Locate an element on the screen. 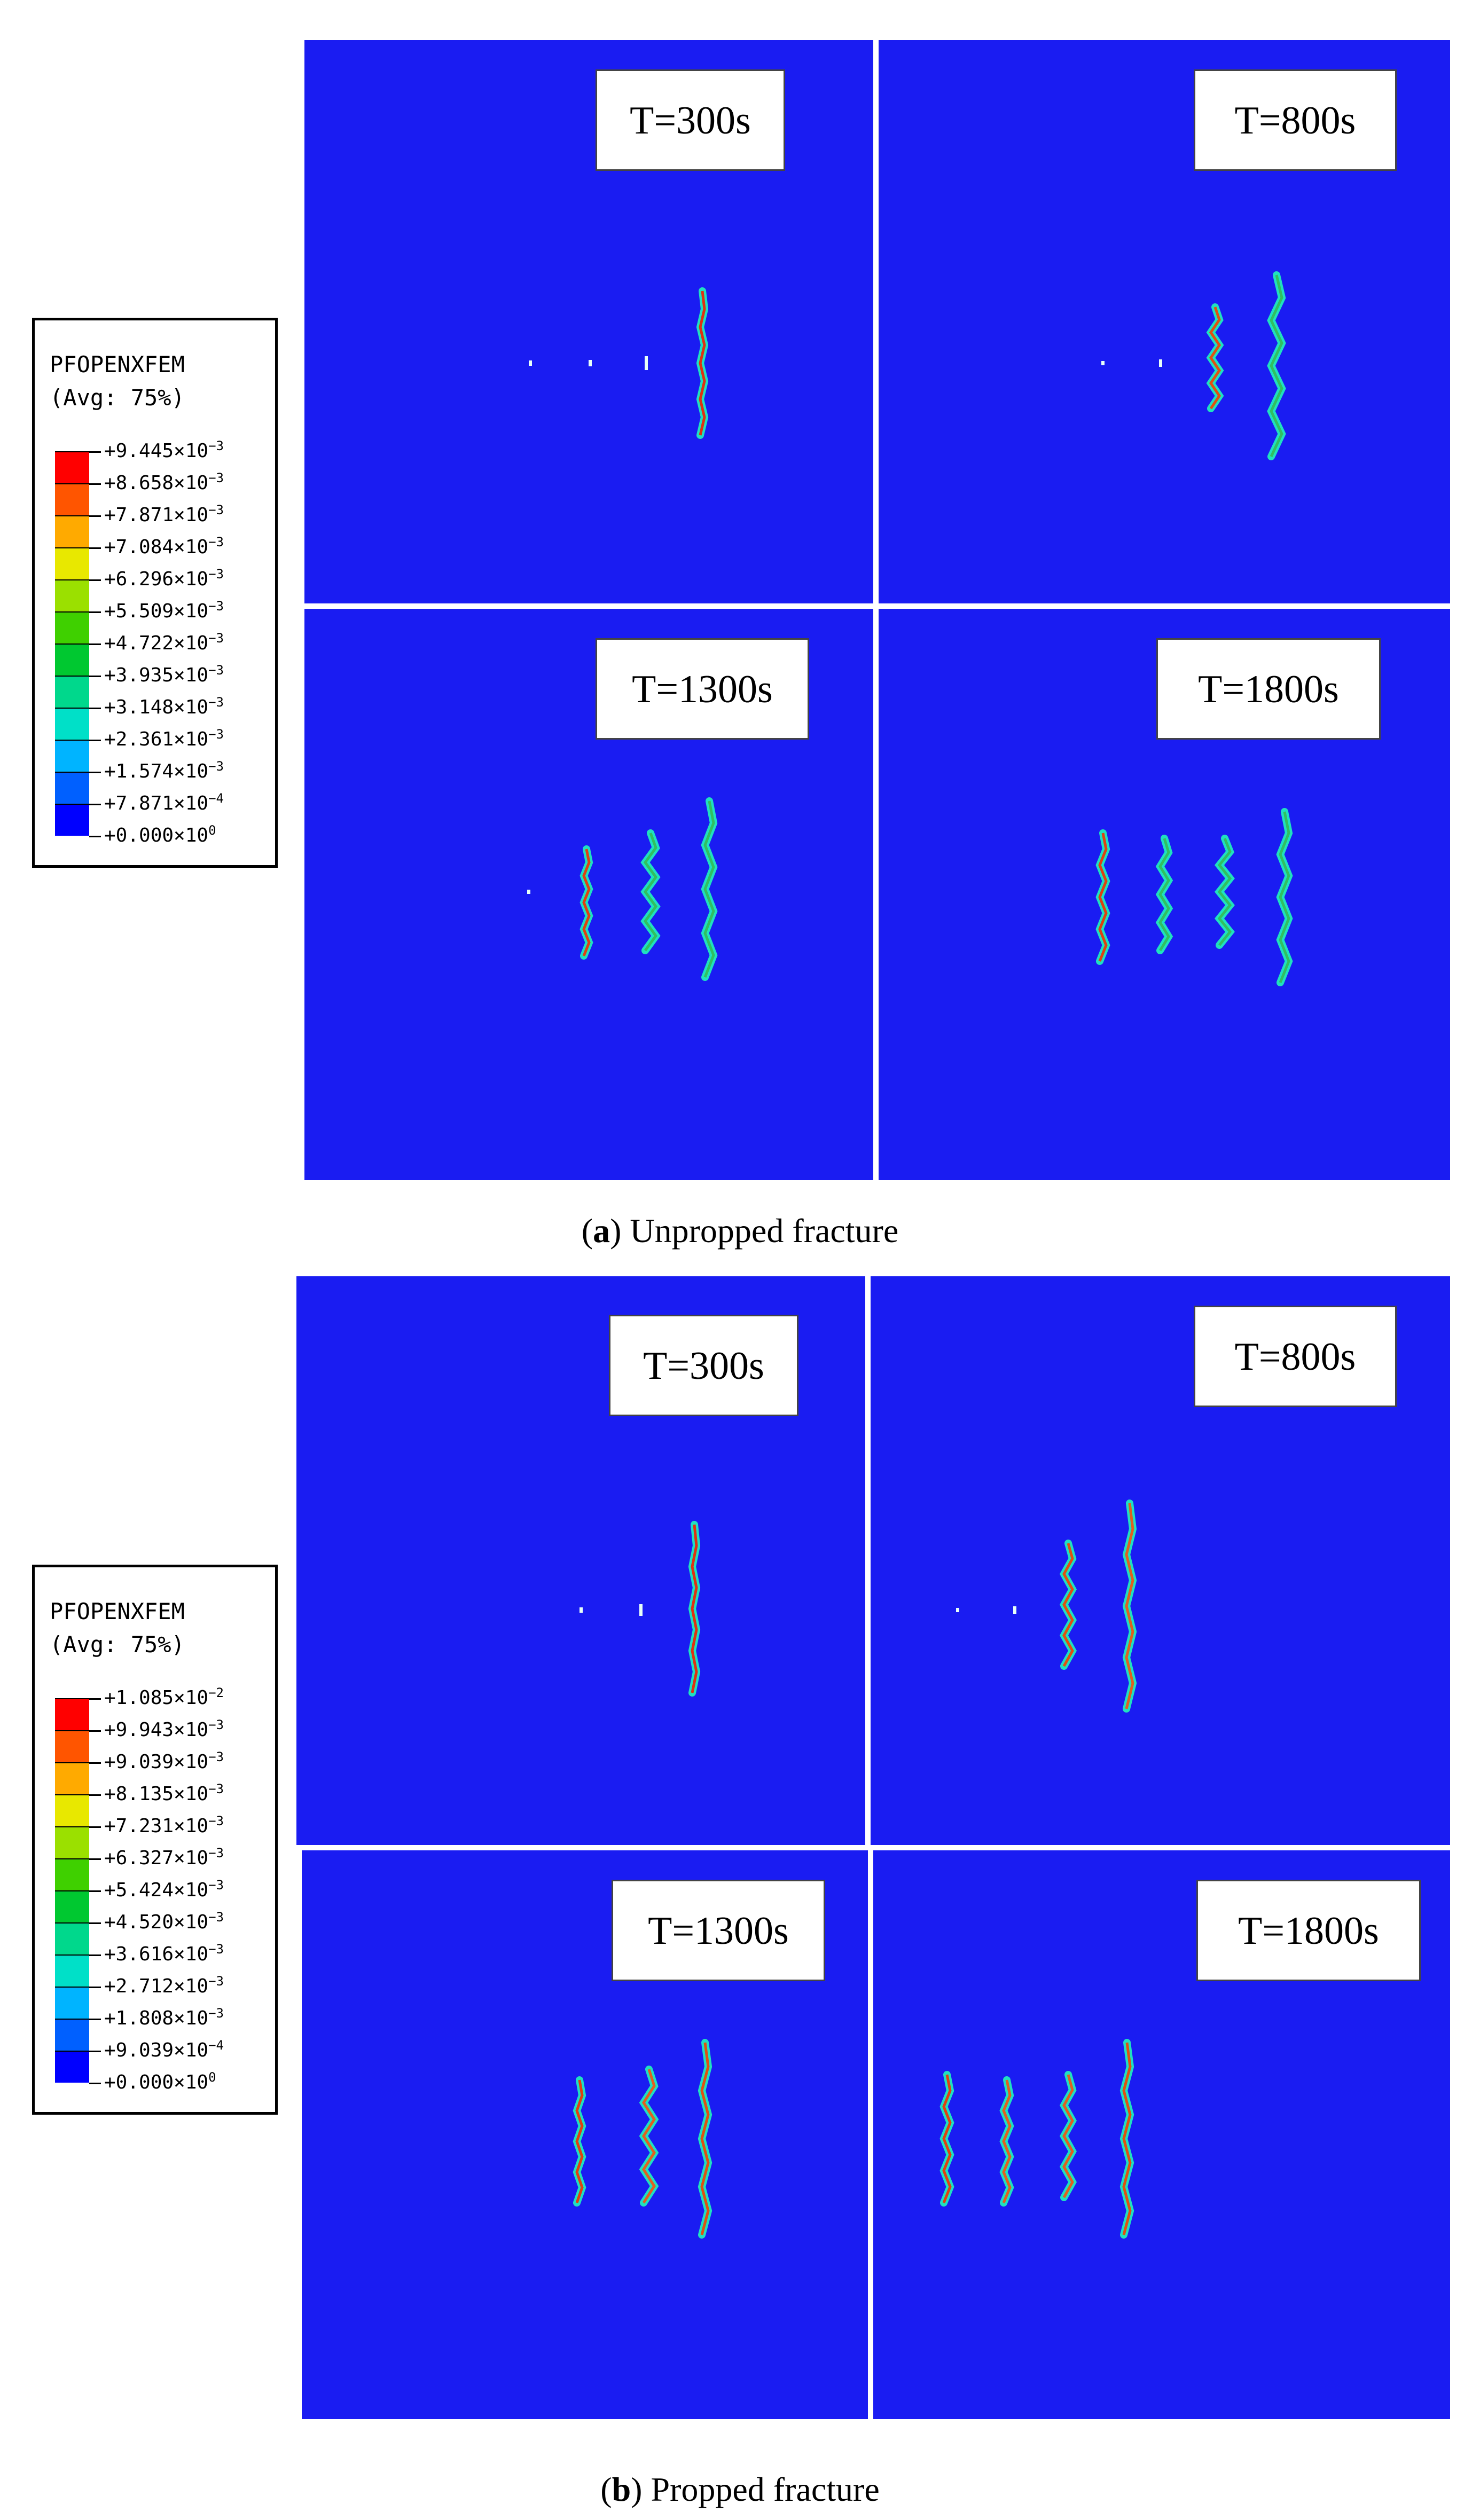  legend-level-label: +5.509×10−3 is located at coordinates (164, 610).